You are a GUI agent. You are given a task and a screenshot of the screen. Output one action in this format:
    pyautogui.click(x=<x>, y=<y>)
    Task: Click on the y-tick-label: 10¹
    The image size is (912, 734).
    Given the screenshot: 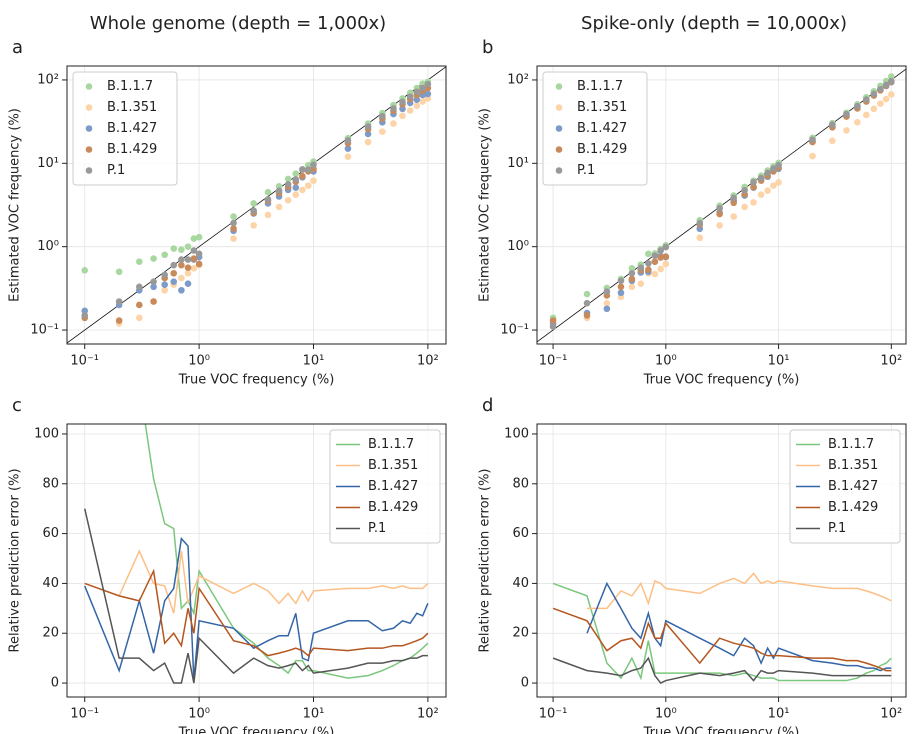 What is the action you would take?
    pyautogui.click(x=48, y=163)
    